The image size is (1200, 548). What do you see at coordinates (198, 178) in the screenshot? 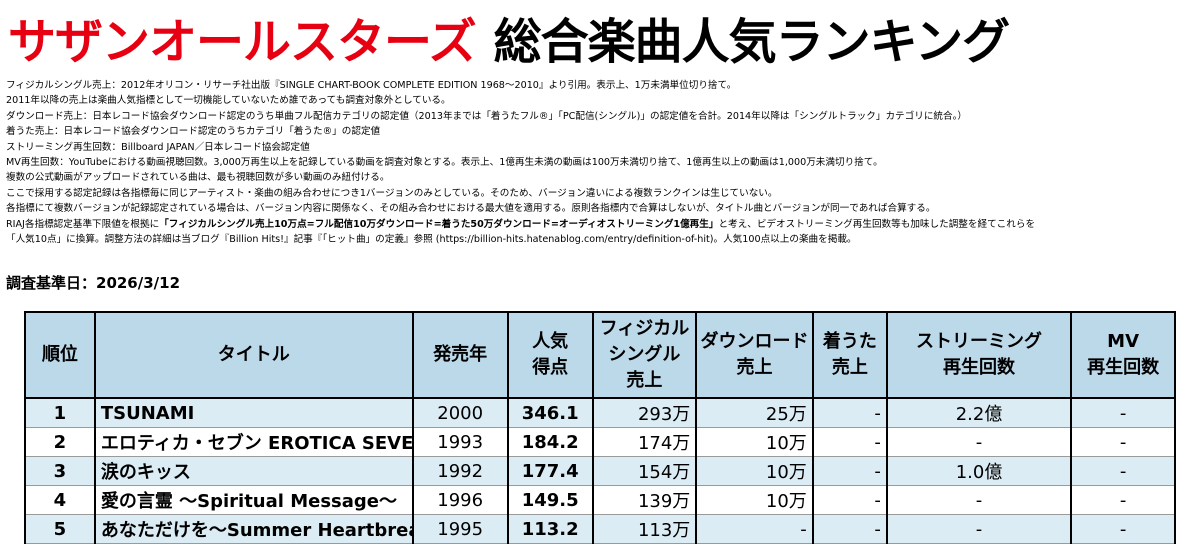
I see `note-line: 複数の公式動画がアップロードされている曲は、最も視聴回数が多い動画のみ紐付ける。` at bounding box center [198, 178].